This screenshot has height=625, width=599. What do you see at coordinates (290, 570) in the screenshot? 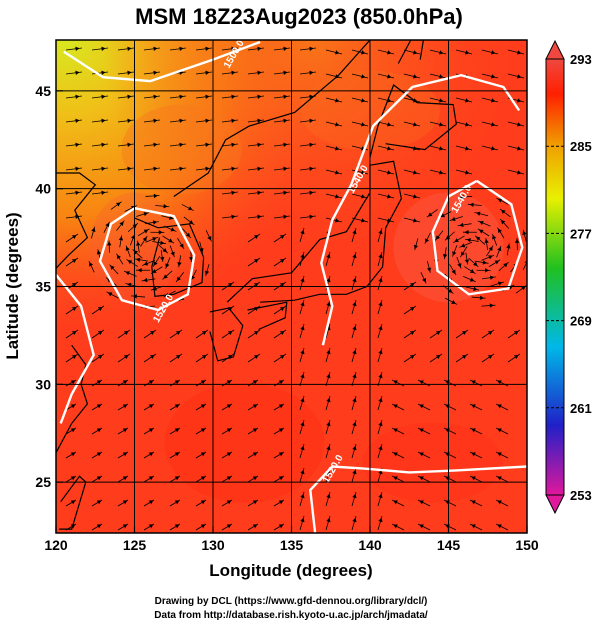
I see `x-axis-label: Longitude (degrees)` at bounding box center [290, 570].